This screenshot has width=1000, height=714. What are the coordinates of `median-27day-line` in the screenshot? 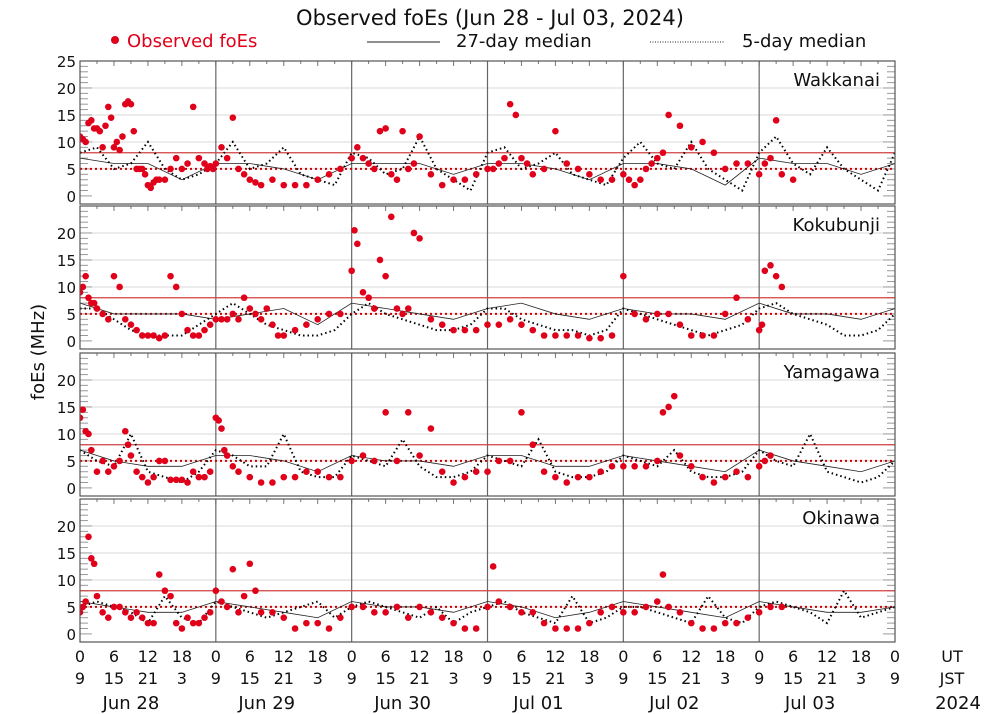 It's located at (487, 610).